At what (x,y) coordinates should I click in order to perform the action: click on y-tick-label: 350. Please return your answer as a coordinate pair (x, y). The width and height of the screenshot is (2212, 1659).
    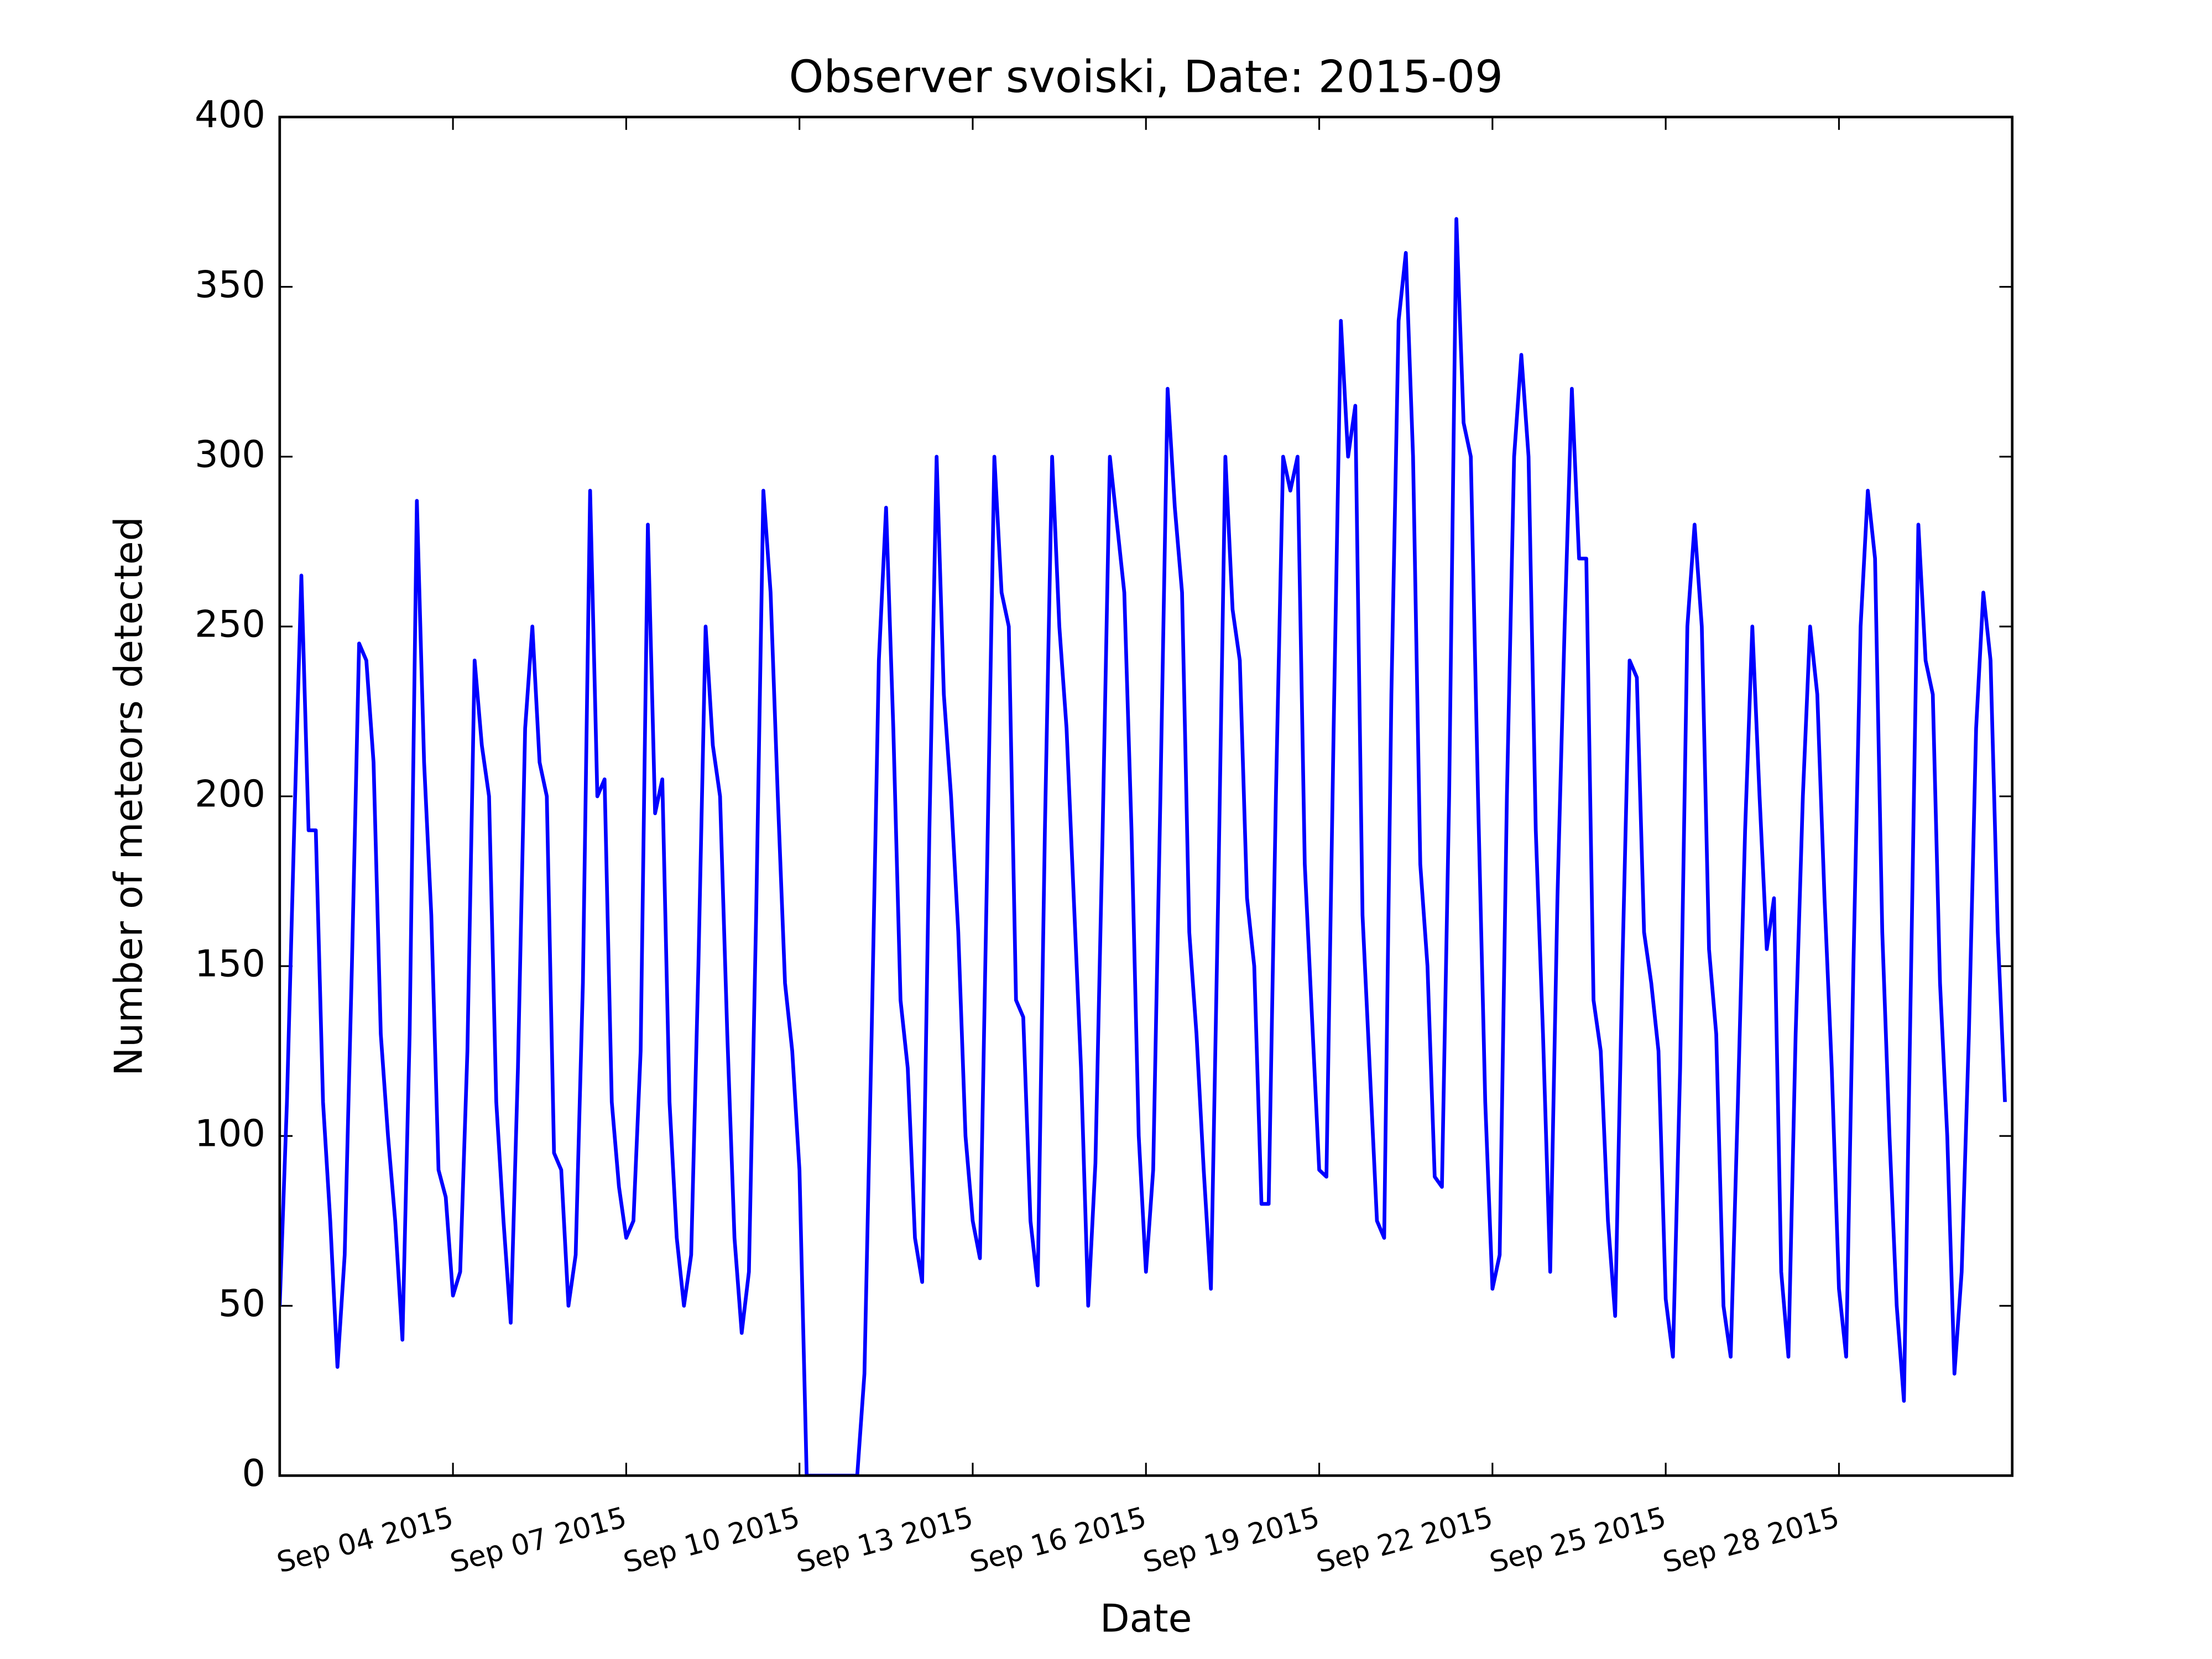
    Looking at the image, I should click on (230, 285).